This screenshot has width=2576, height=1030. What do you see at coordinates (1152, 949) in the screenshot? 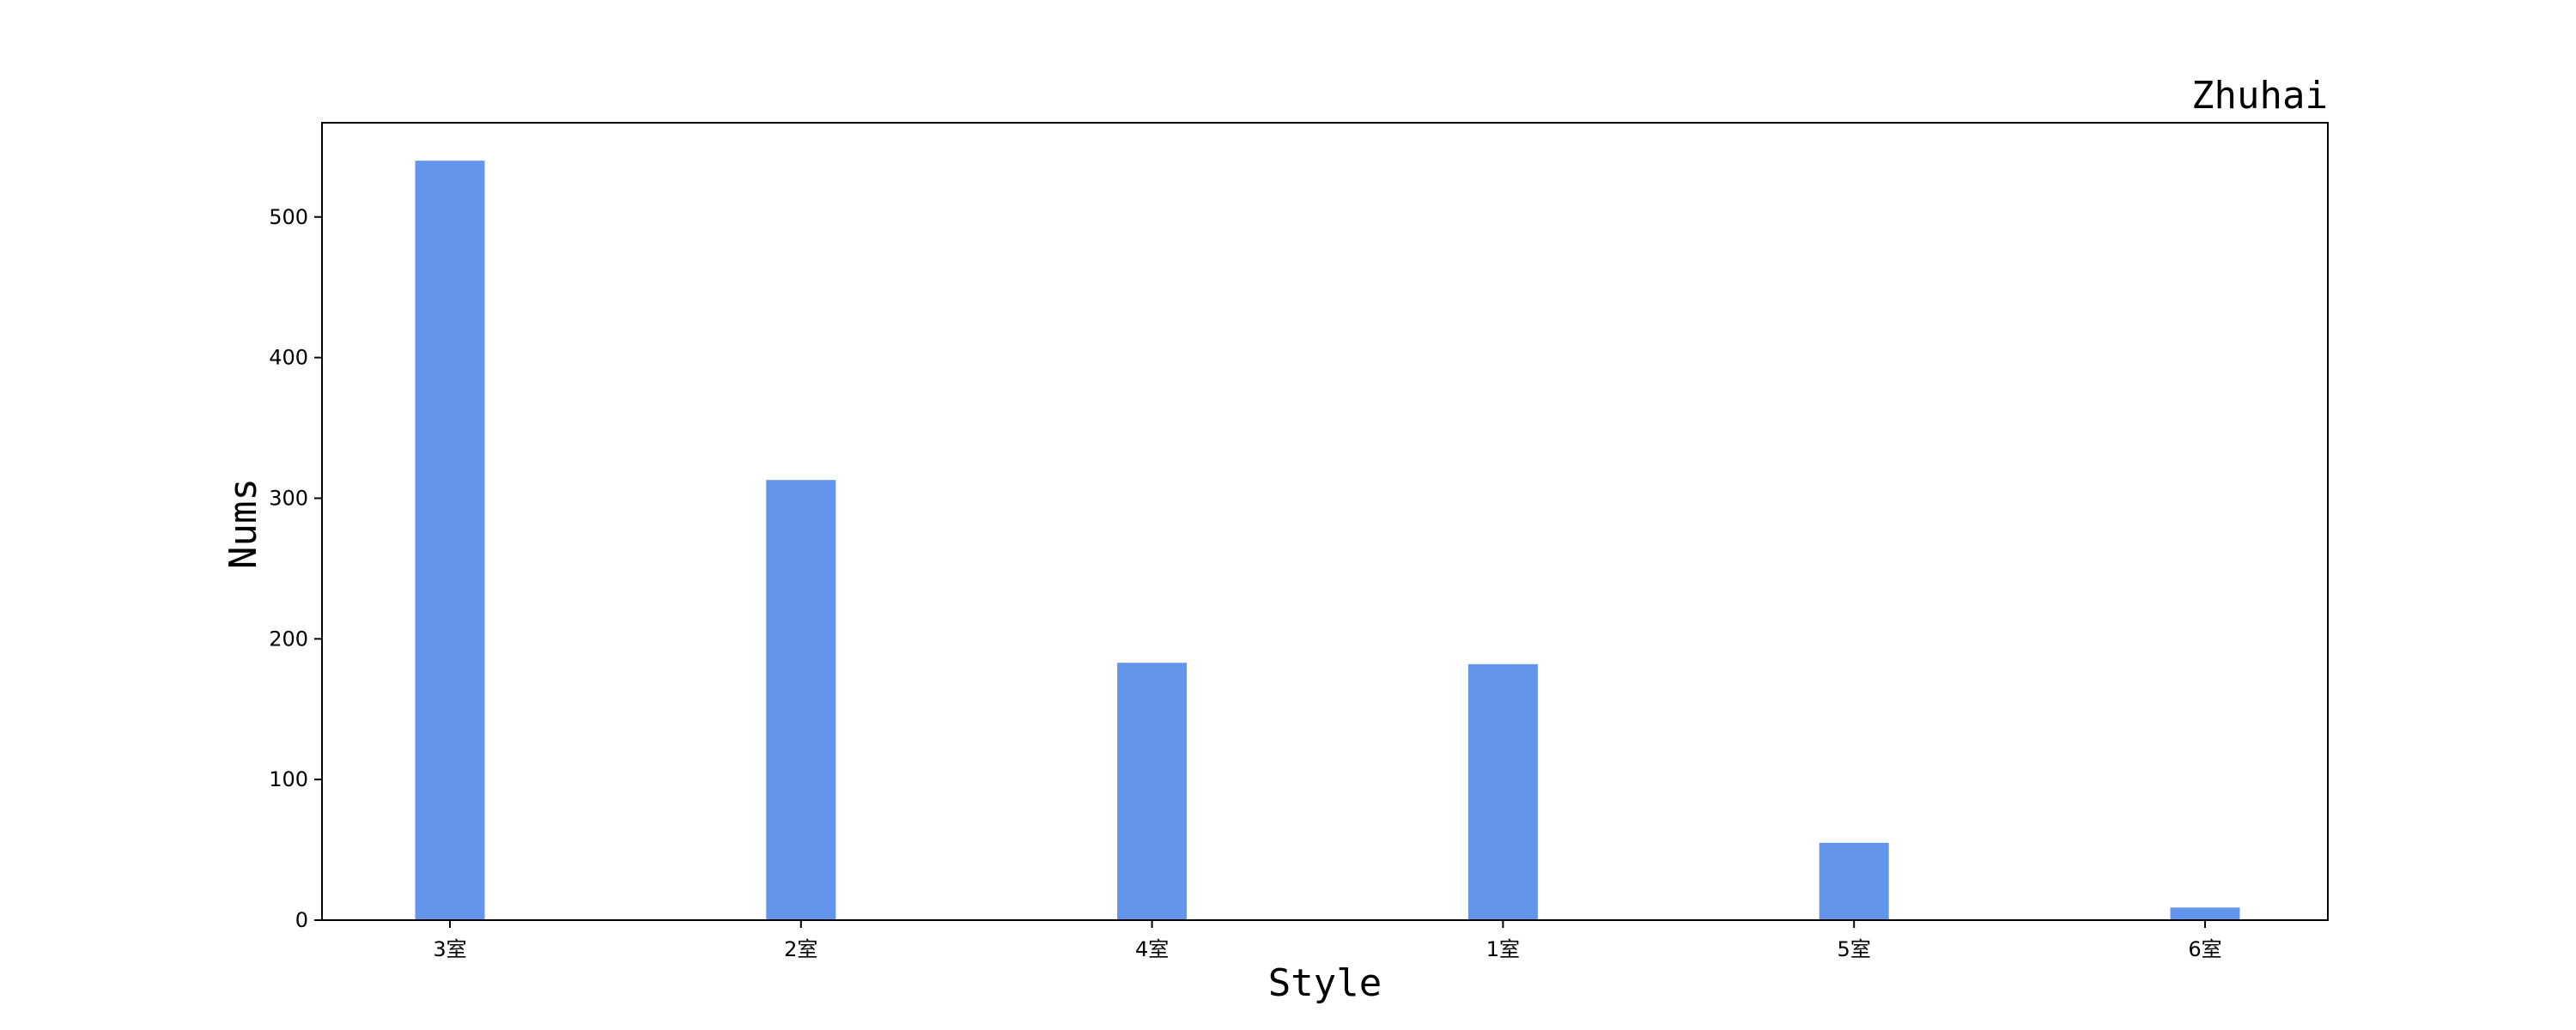
I see `x-tick-label: 4室` at bounding box center [1152, 949].